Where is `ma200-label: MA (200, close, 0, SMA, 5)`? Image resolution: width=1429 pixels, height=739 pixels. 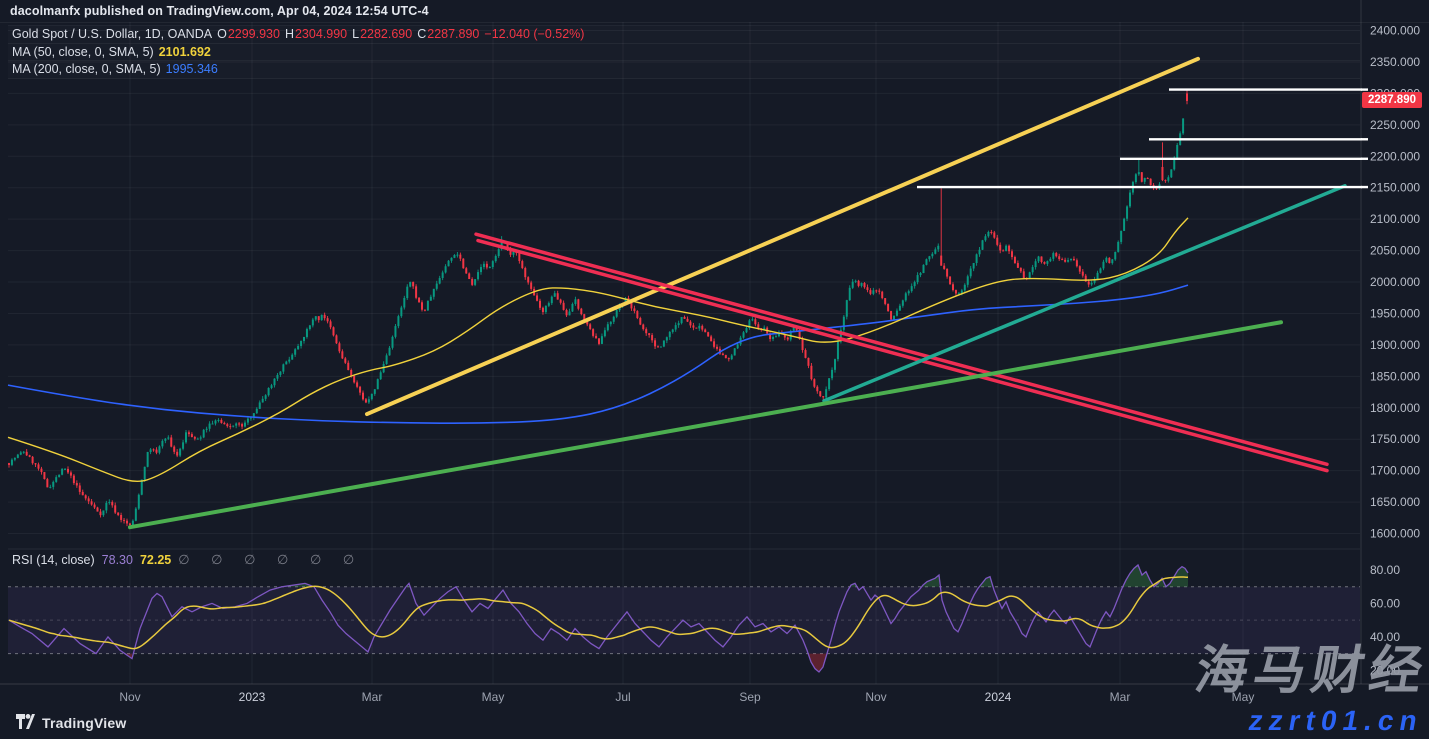 ma200-label: MA (200, close, 0, SMA, 5) is located at coordinates (86, 69).